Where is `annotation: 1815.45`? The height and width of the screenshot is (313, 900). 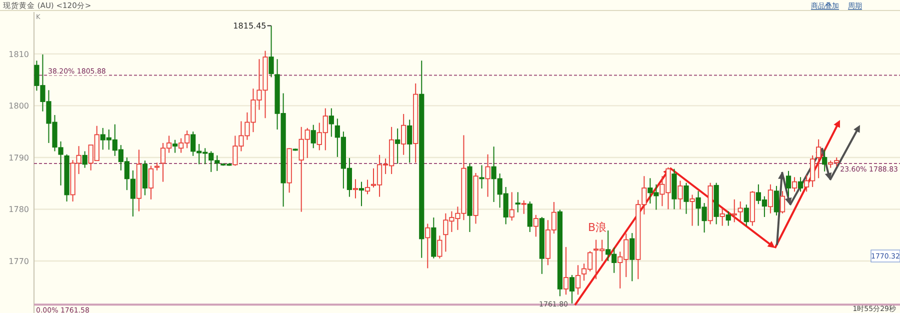 annotation: 1815.45 is located at coordinates (249, 26).